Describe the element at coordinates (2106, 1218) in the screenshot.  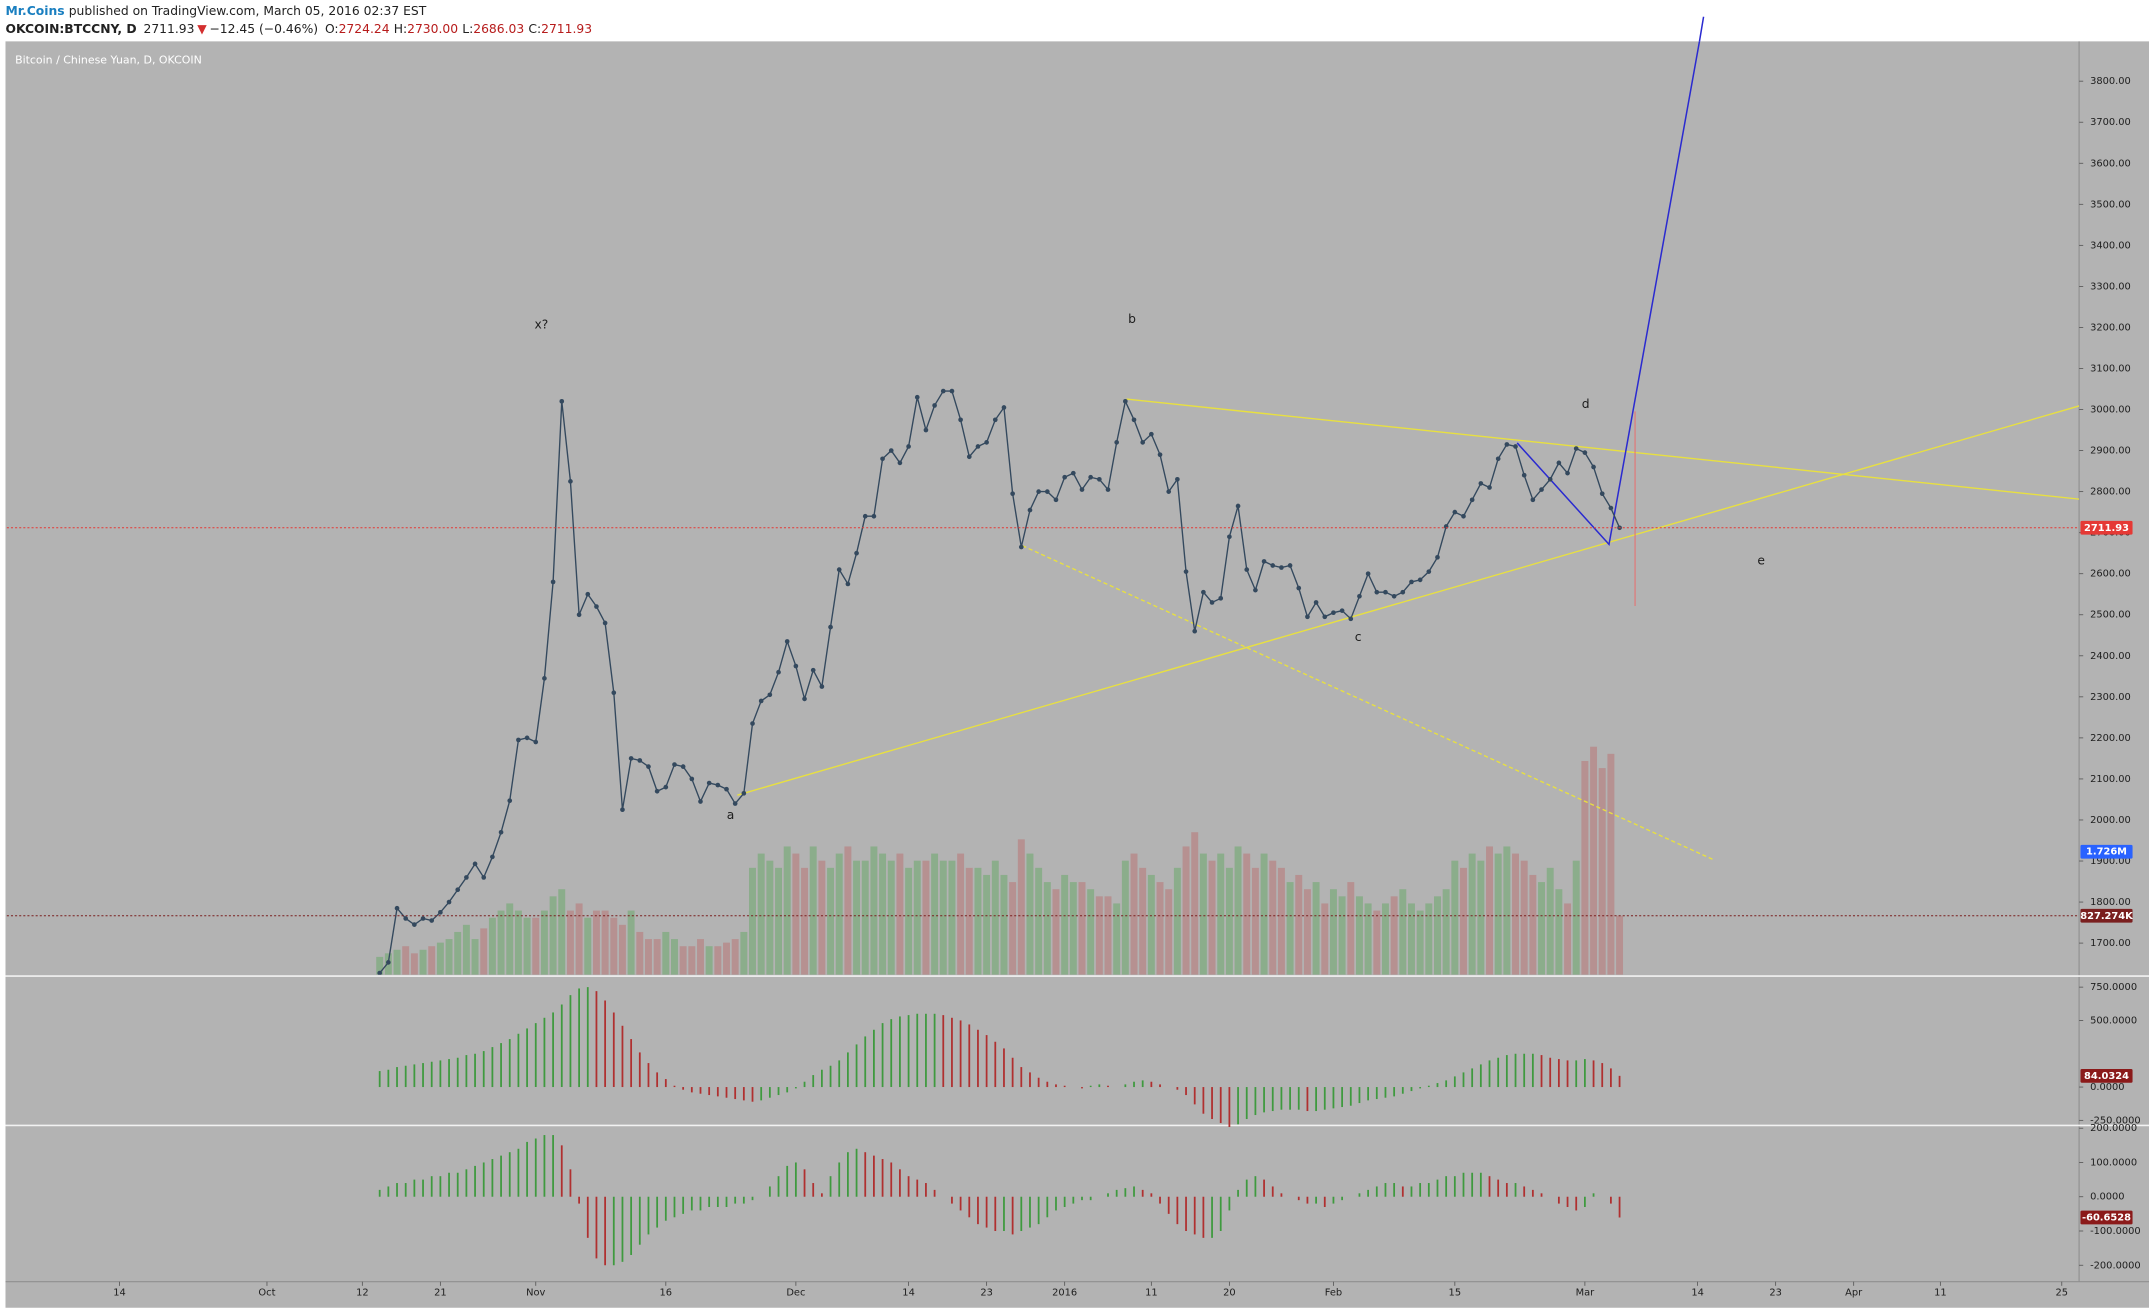
I see `last-value-badge-label: -60.6528` at that location.